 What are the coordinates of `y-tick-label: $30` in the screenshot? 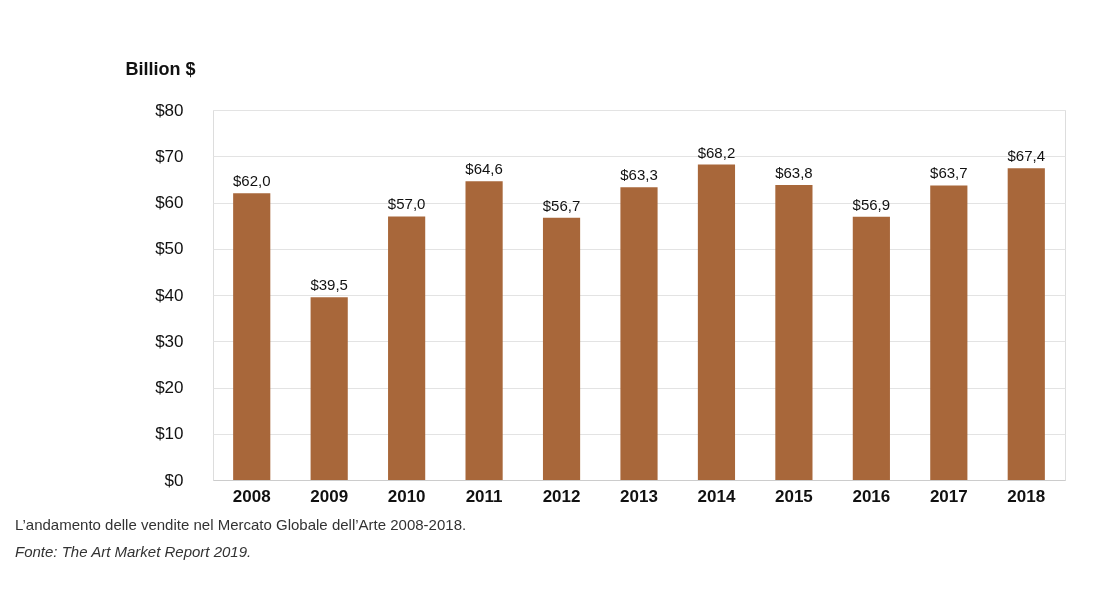 It's located at (169, 341).